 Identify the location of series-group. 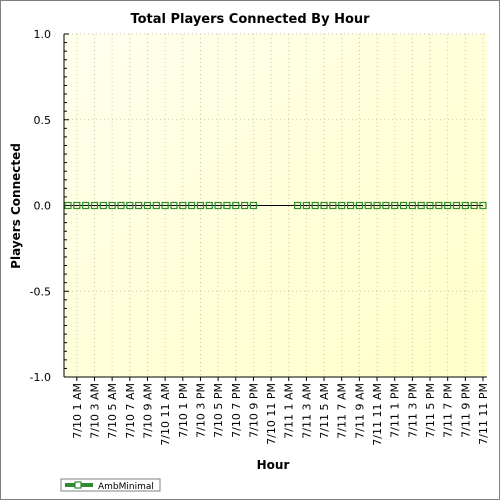
(275, 205).